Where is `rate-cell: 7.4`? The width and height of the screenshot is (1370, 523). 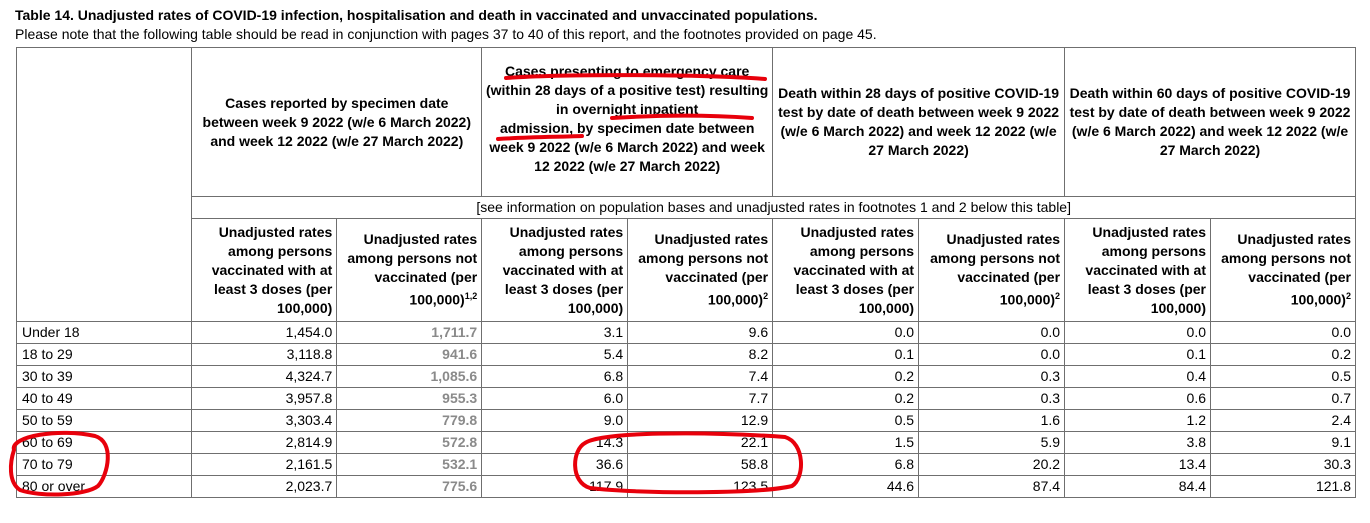 rate-cell: 7.4 is located at coordinates (700, 376).